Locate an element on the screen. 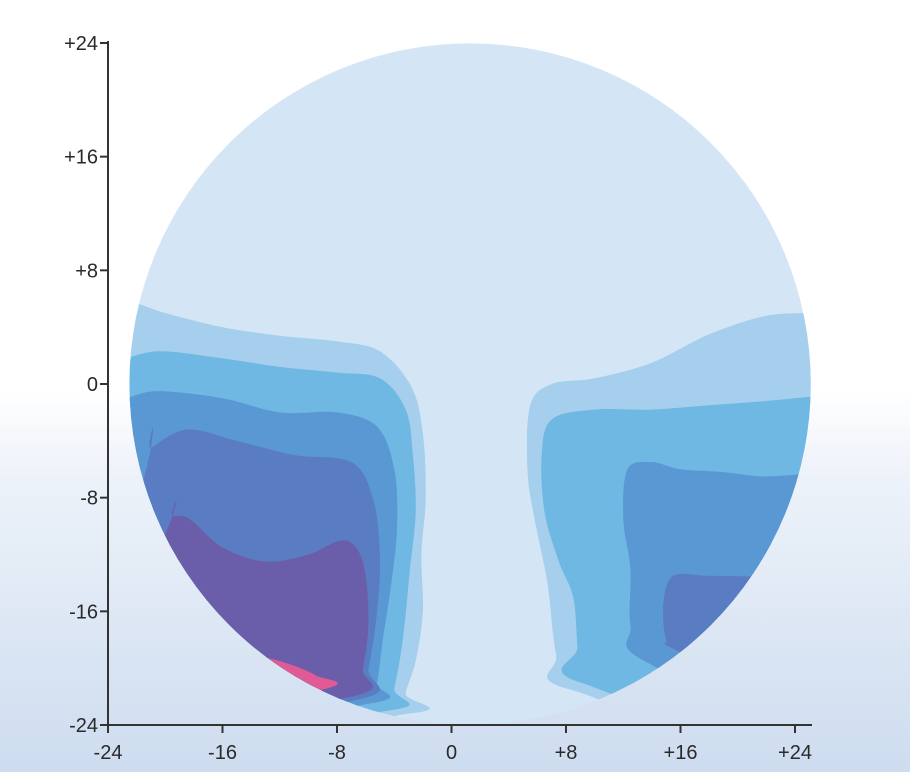 The width and height of the screenshot is (910, 772). x-tick-label: -8 is located at coordinates (337, 753).